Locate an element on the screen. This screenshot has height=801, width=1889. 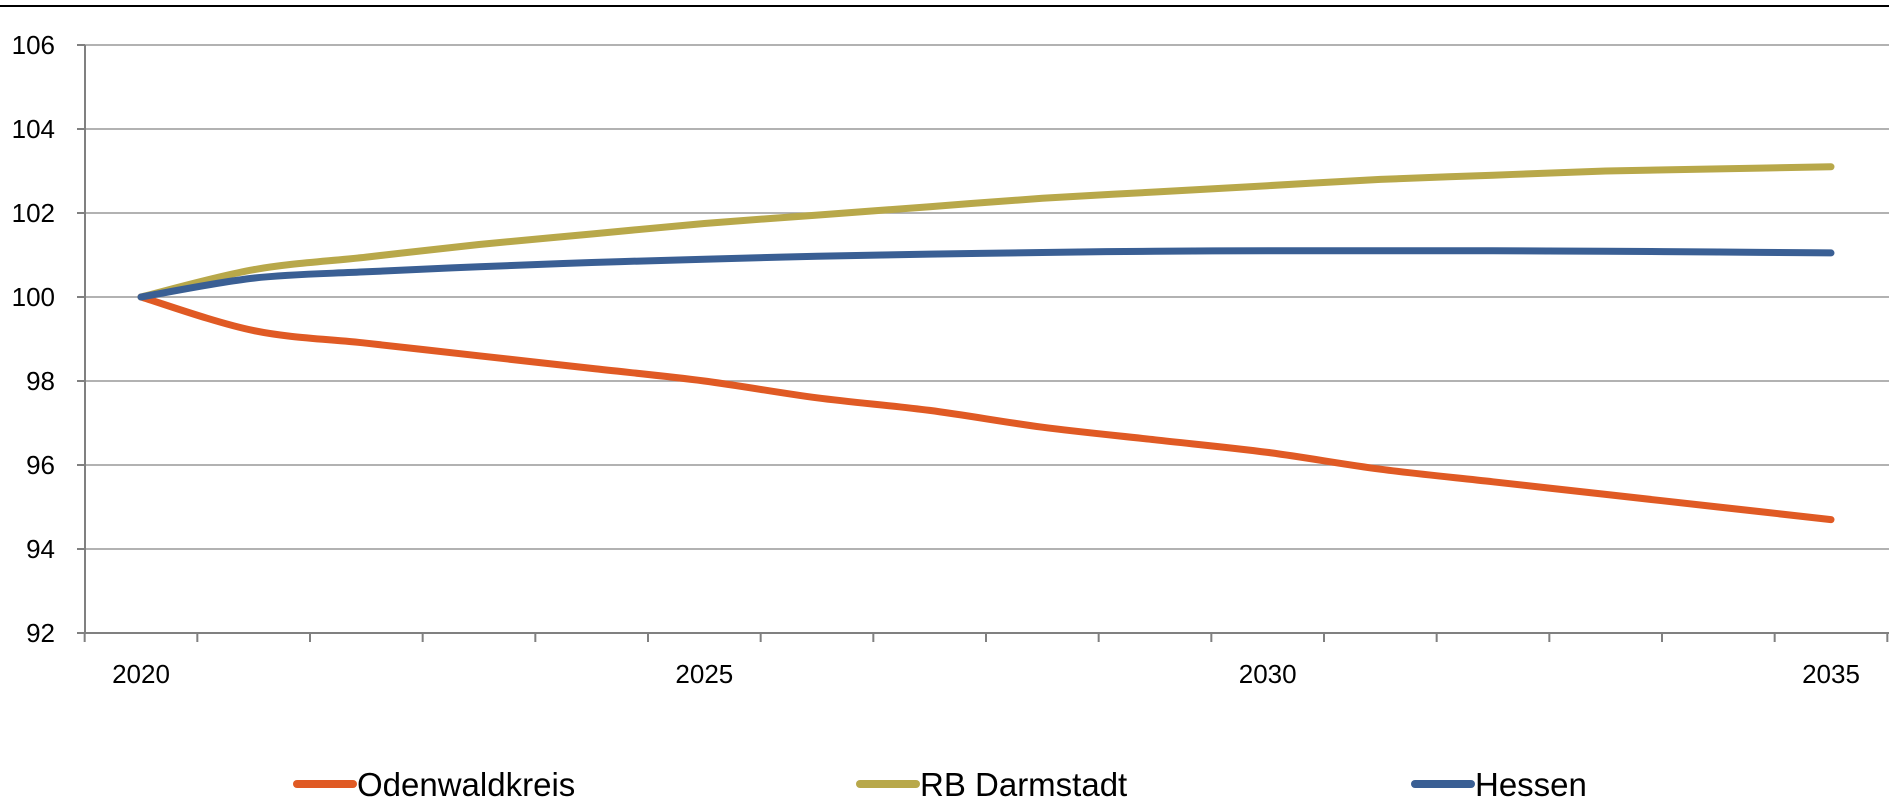
x-tick-label: 2030 is located at coordinates (1268, 674).